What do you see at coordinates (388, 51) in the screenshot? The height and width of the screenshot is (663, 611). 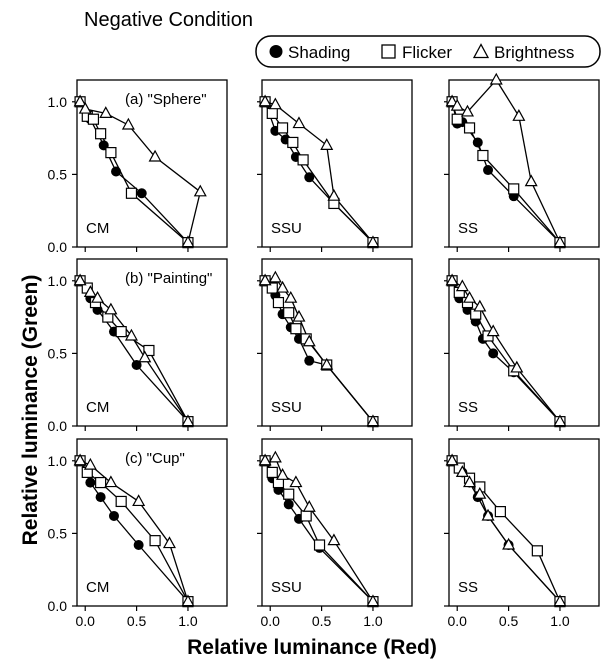 I see `legend-marker-flicker` at bounding box center [388, 51].